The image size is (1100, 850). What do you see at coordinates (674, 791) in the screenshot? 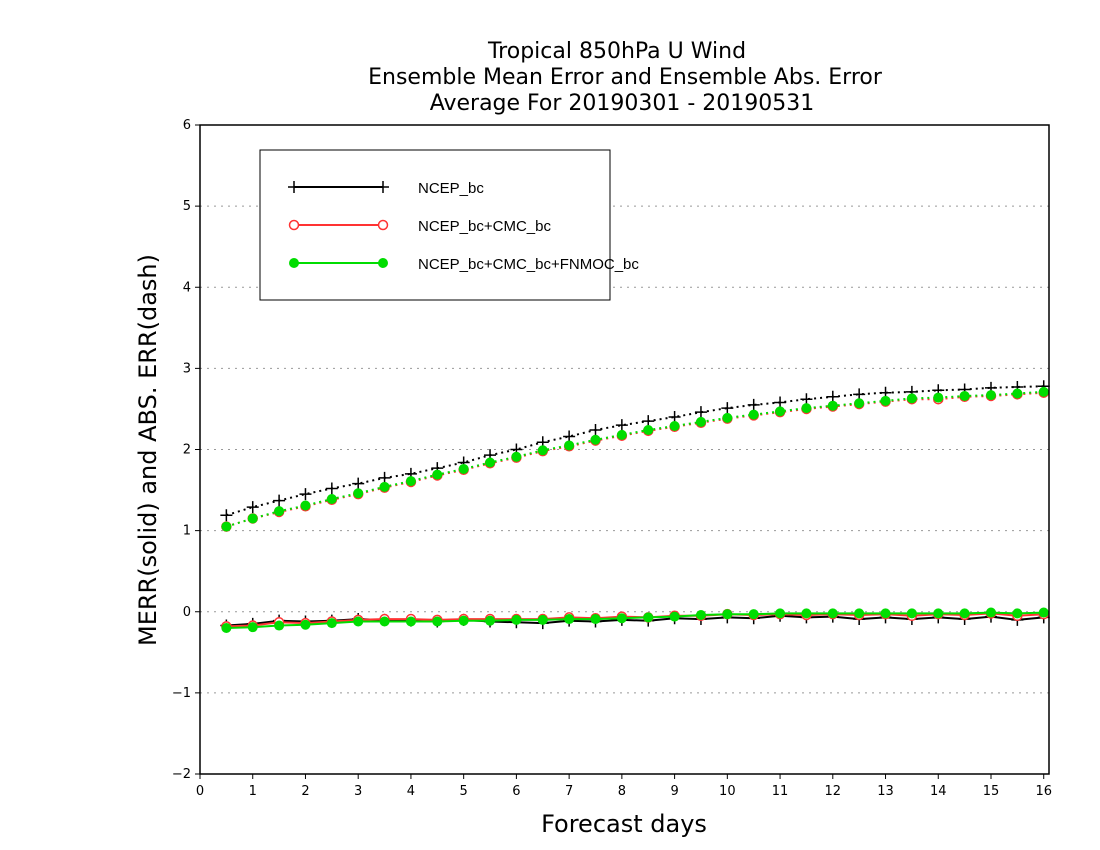
I see `x-tick-label: 9` at bounding box center [674, 791].